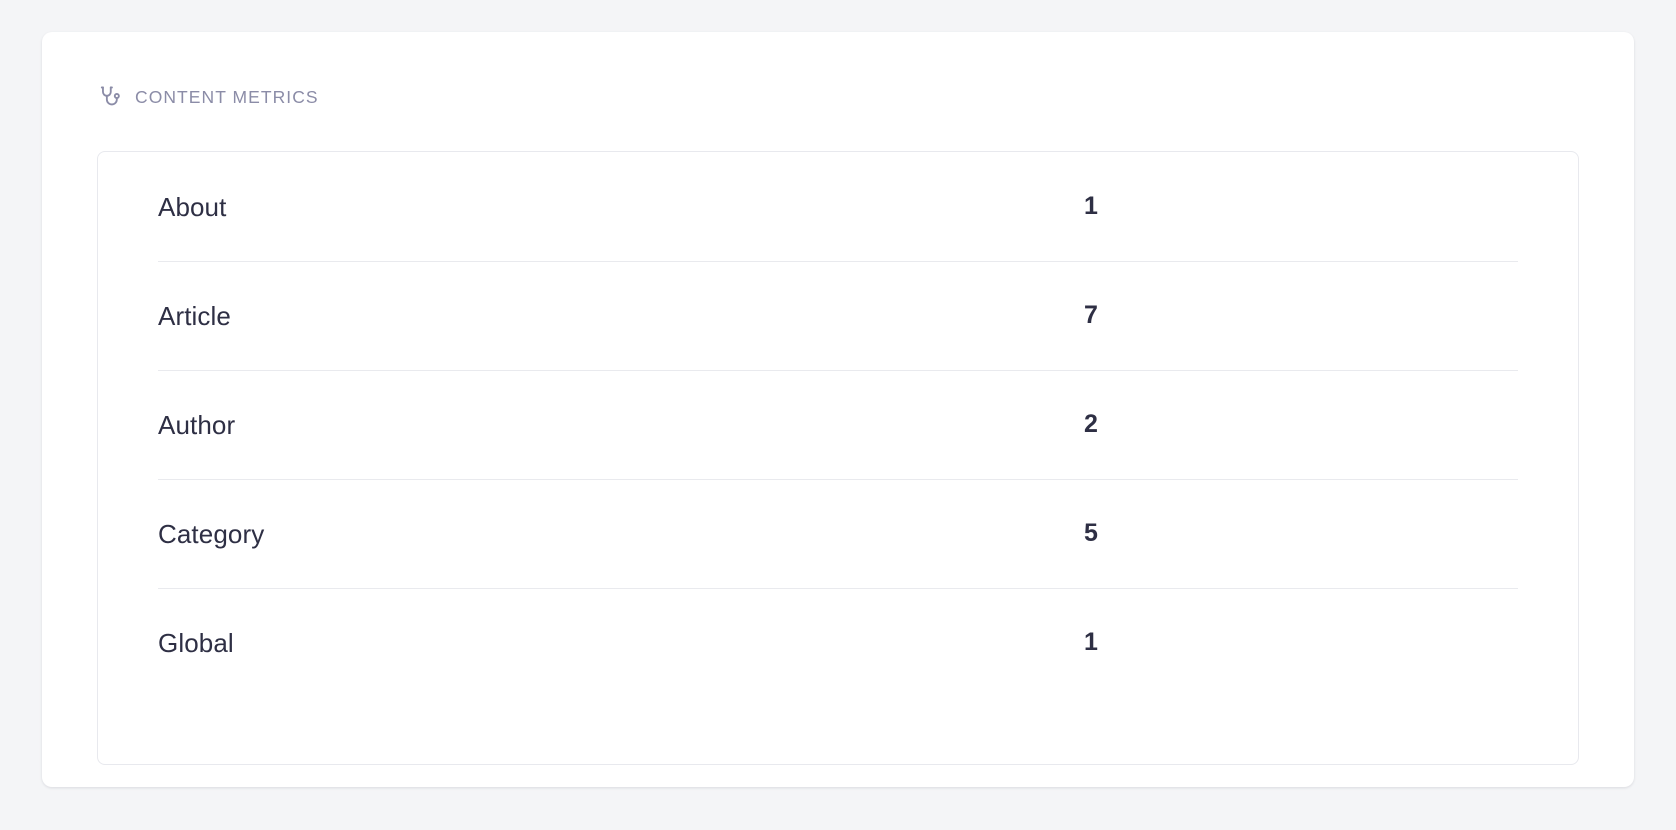 The image size is (1676, 830). What do you see at coordinates (1090, 533) in the screenshot?
I see `metric-value: 5` at bounding box center [1090, 533].